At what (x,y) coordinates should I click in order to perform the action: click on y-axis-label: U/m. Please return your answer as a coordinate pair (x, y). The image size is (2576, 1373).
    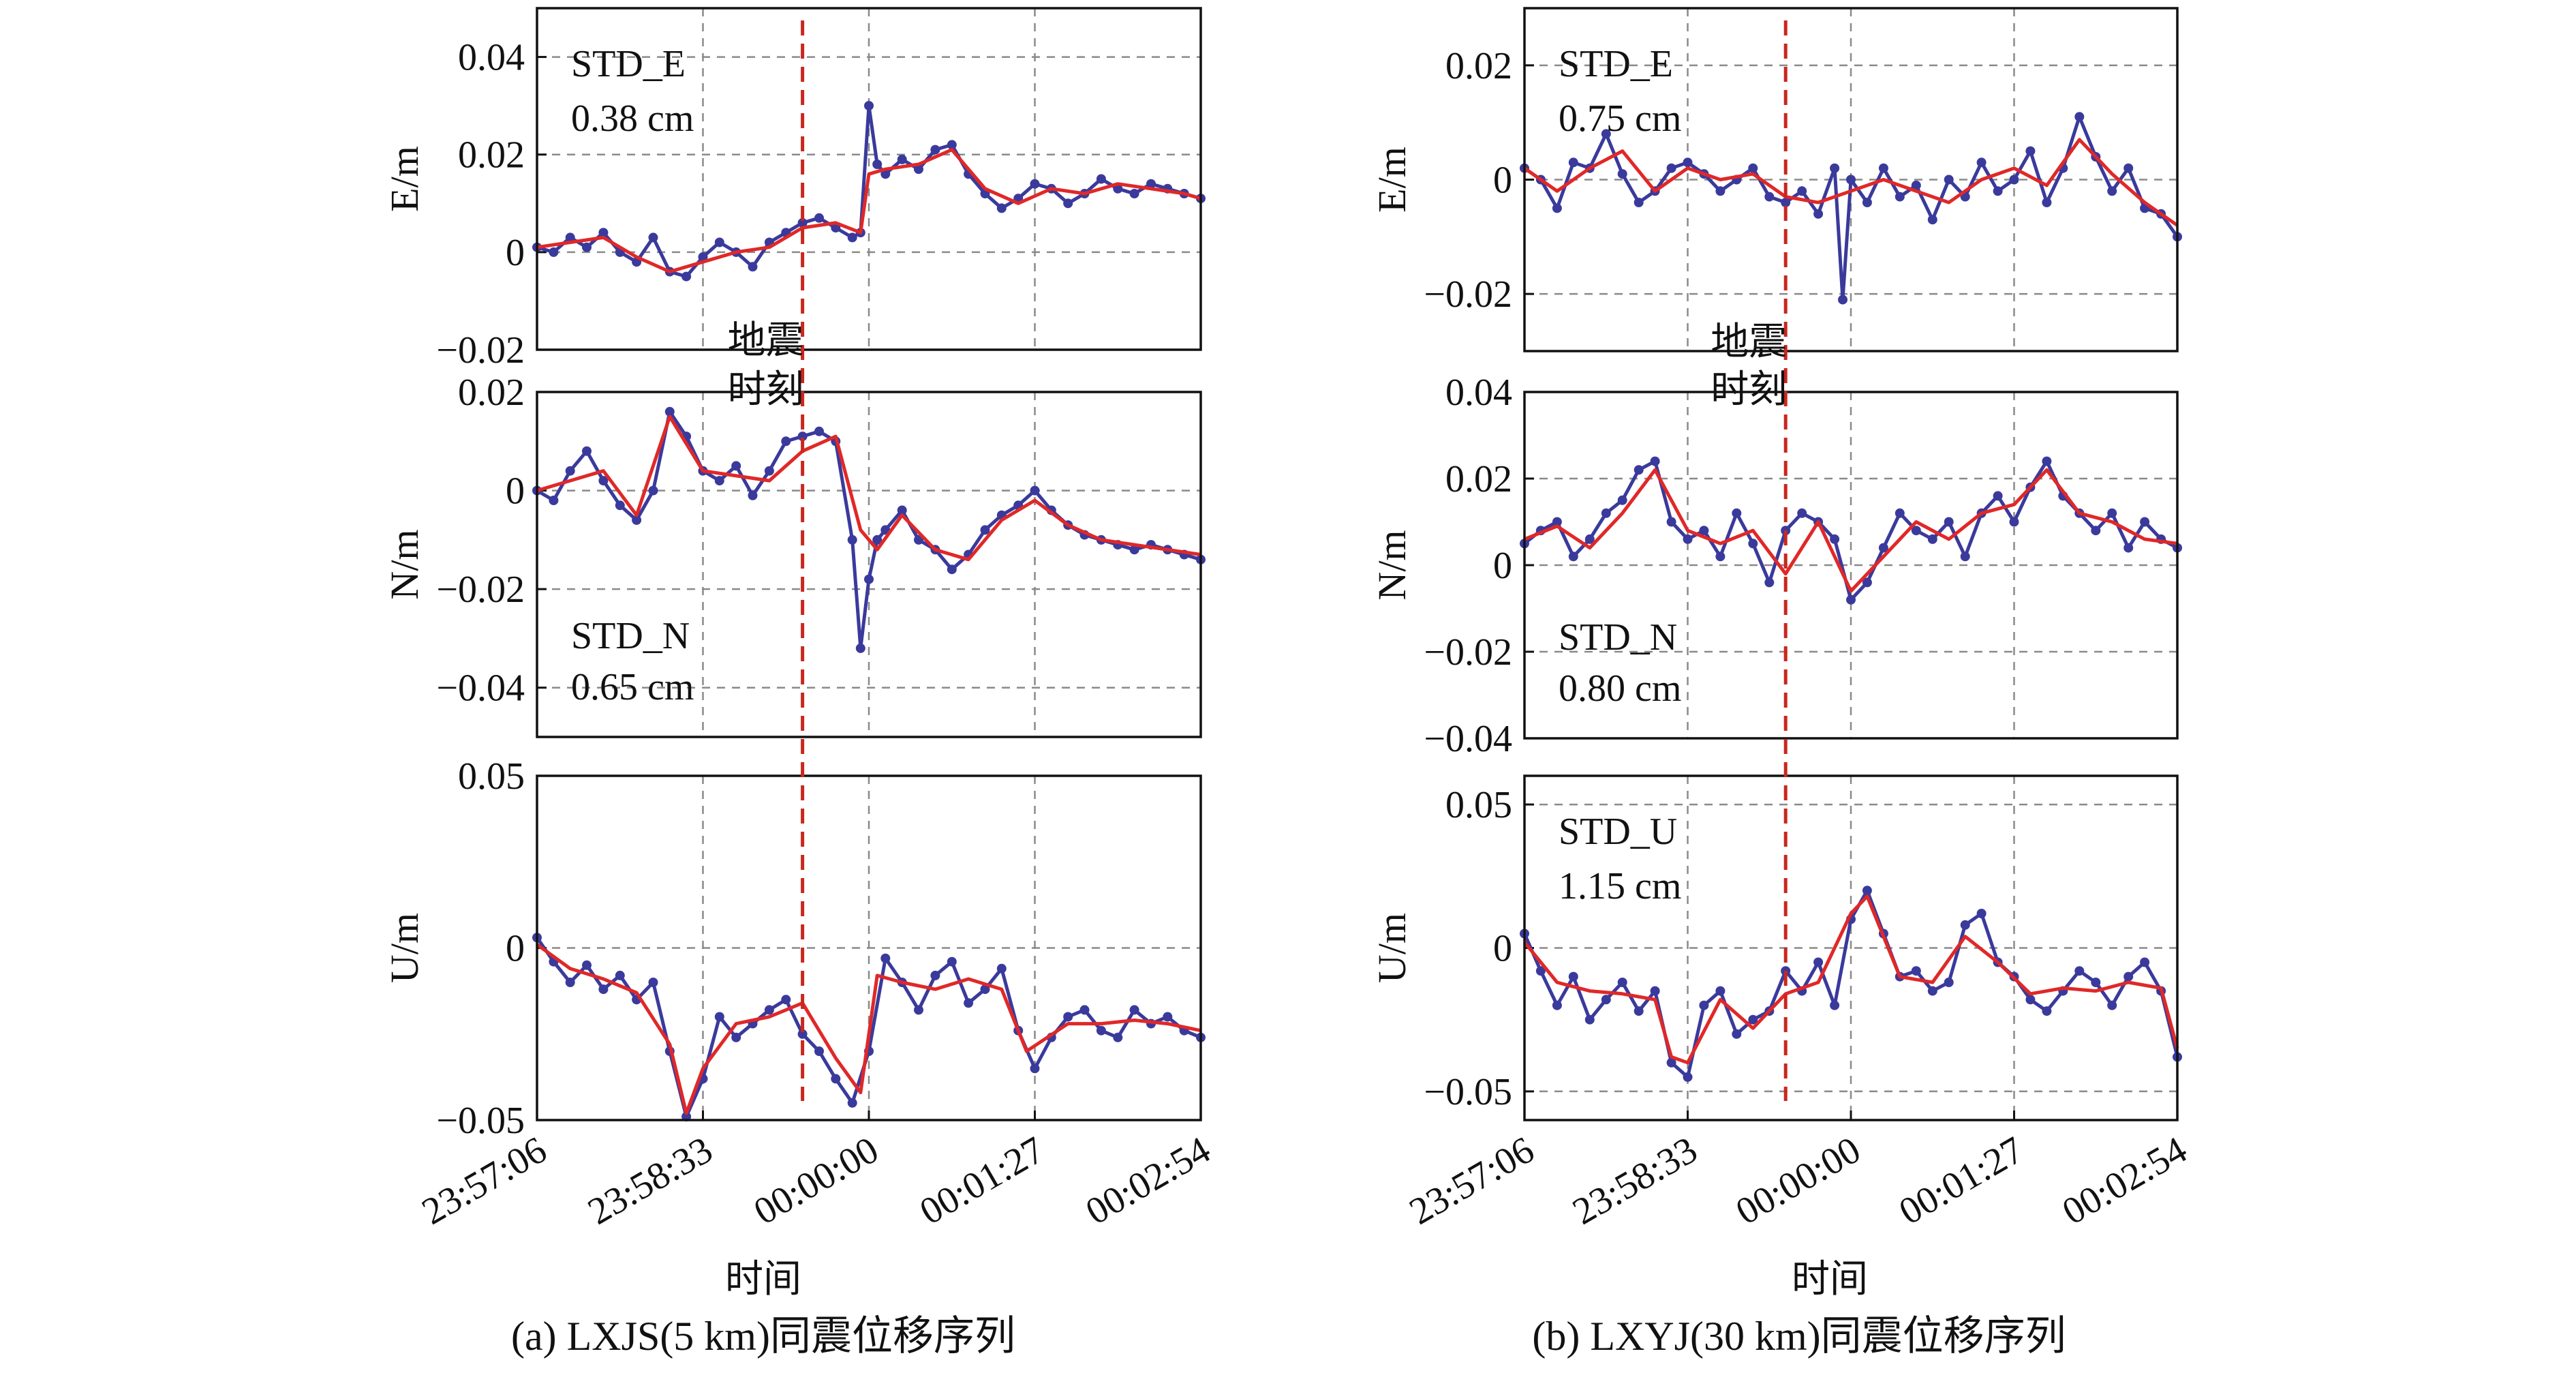
    Looking at the image, I should click on (404, 948).